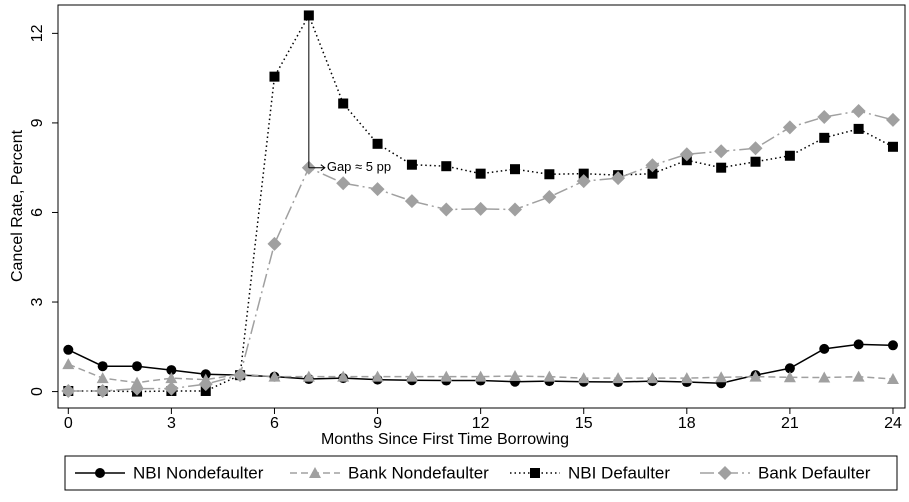 The image size is (909, 502). I want to click on x-tick-label: 6, so click(274, 423).